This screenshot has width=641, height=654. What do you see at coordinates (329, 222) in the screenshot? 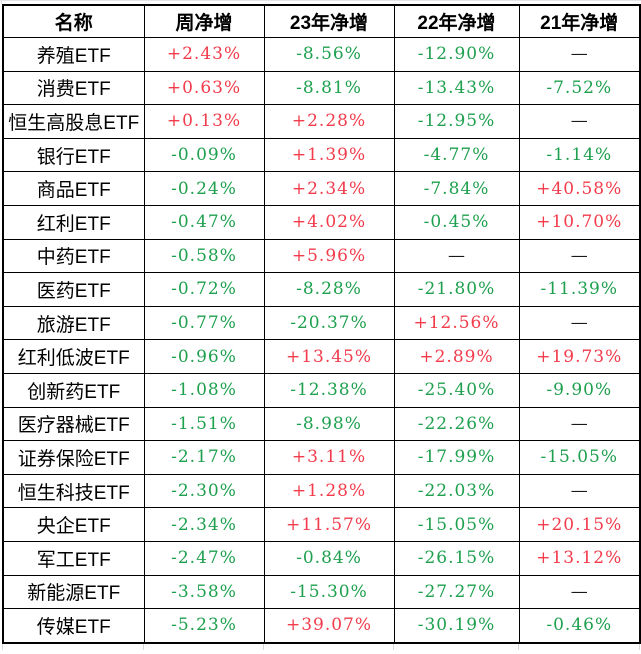
I see `value-cell: +4.02%` at bounding box center [329, 222].